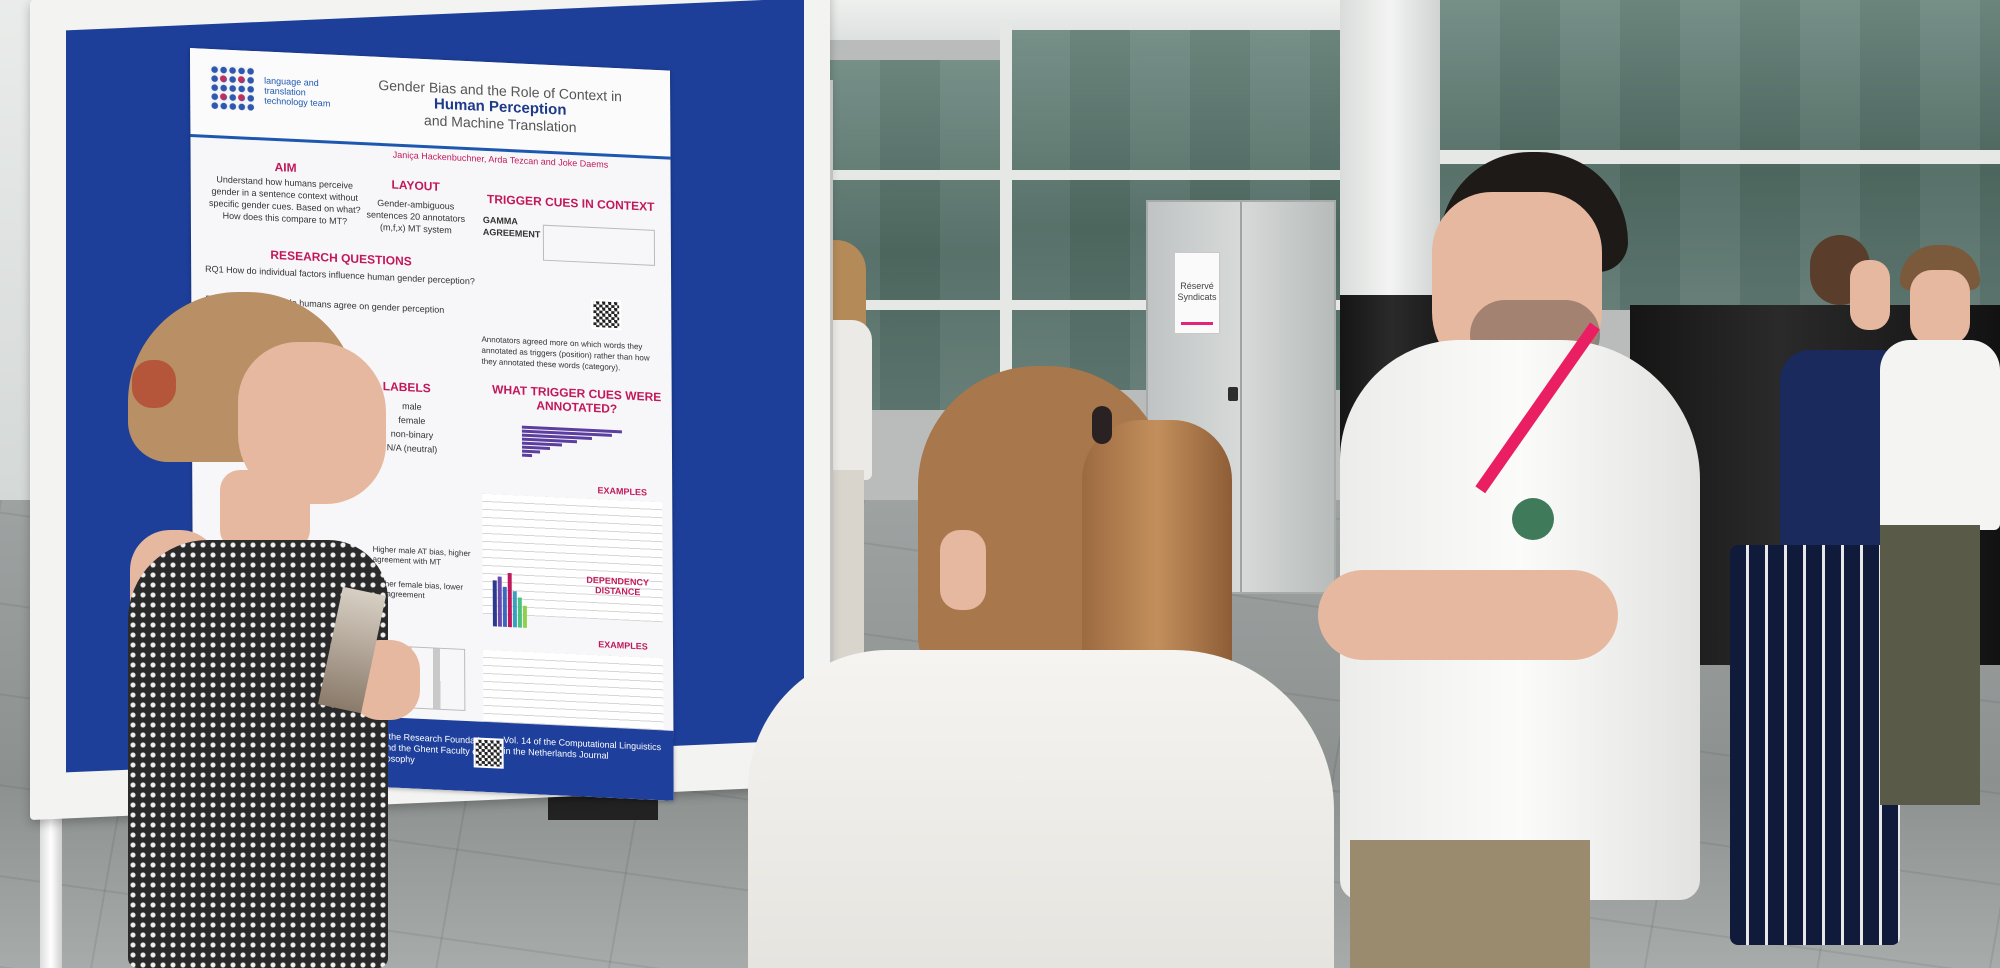 The image size is (2000, 968). I want to click on pos-bar-chart, so click(576, 444).